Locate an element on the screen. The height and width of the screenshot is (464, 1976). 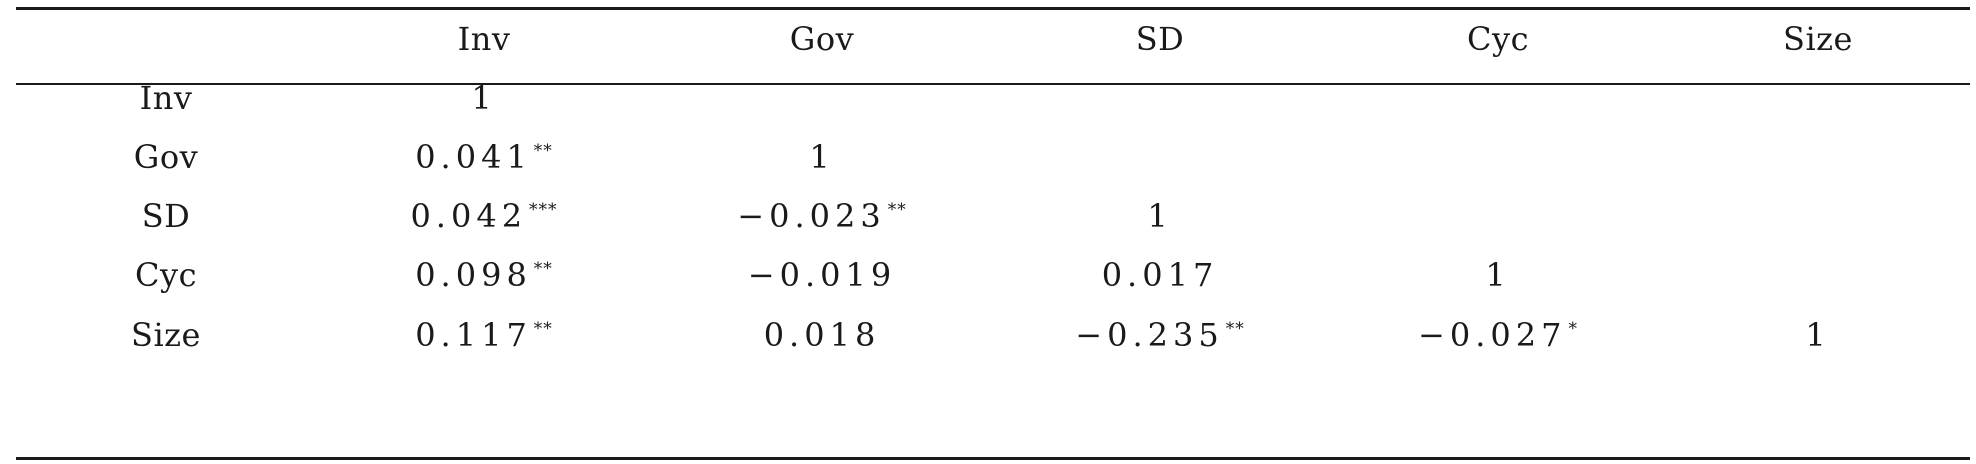
table-header-rule is located at coordinates (993, 84).